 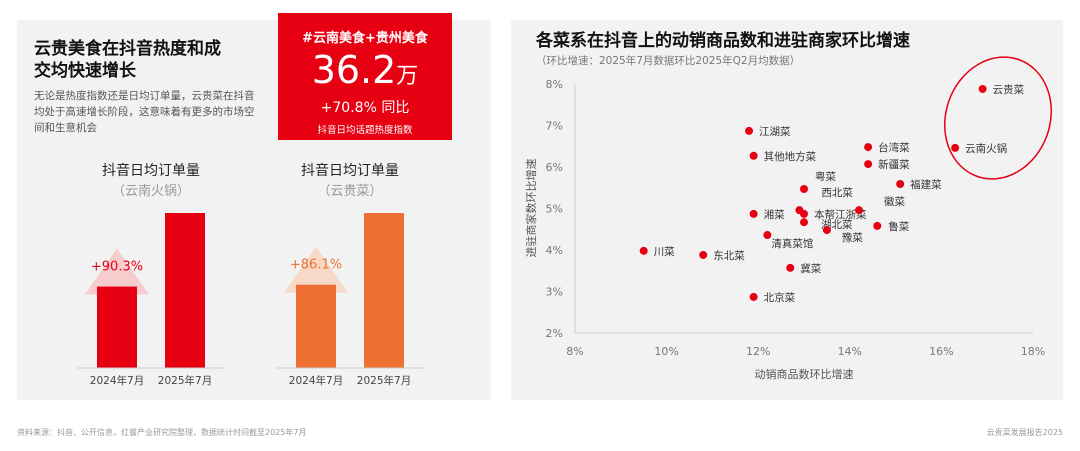 What do you see at coordinates (531, 208) in the screenshot?
I see `y-axis-label: 进驻商家数环比增速` at bounding box center [531, 208].